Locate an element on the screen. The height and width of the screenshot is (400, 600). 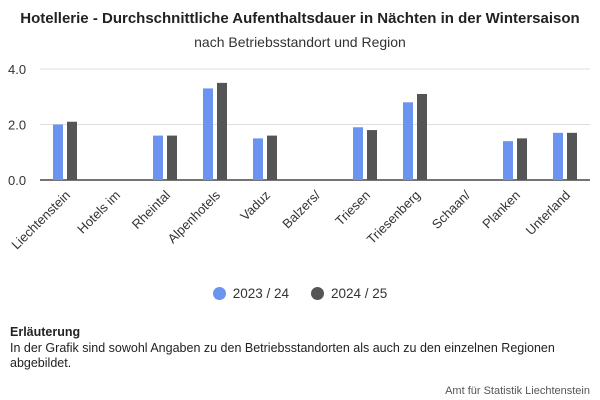
legend-swatch-2023 is located at coordinates (219, 293).